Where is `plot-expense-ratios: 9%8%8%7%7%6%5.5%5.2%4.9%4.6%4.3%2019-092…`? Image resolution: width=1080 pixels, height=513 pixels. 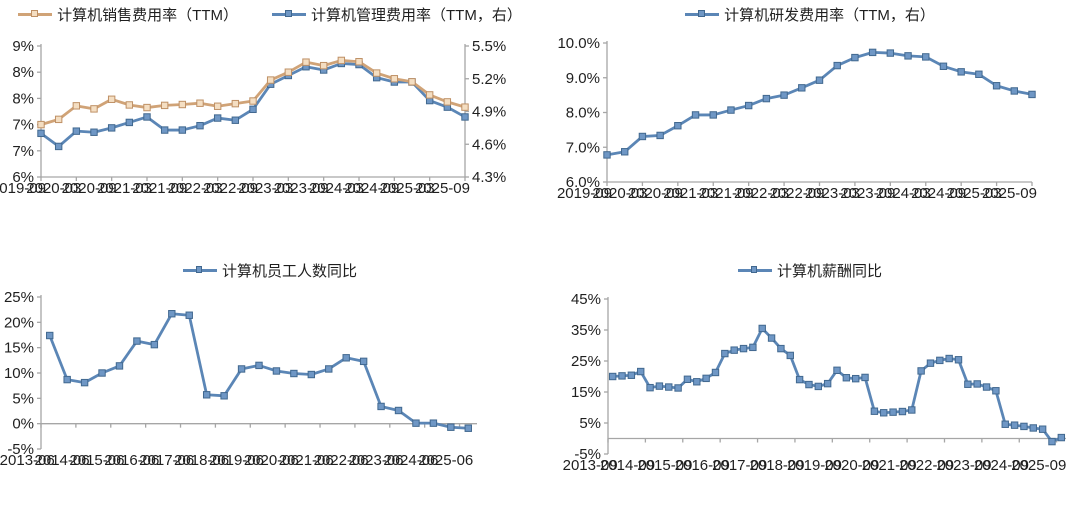 plot-expense-ratios: 9%8%8%7%7%6%5.5%5.2%4.9%4.6%4.3%2019-092… is located at coordinates (253, 117).